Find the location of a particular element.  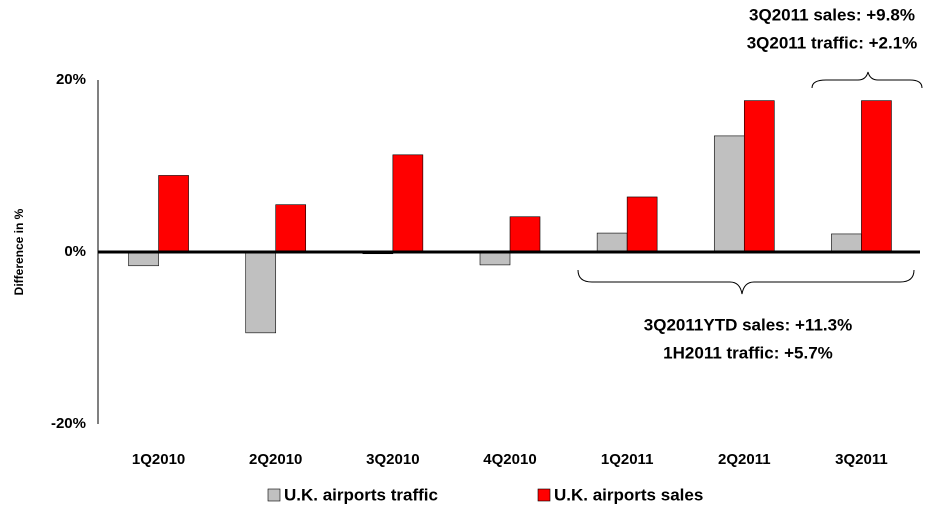

x-tick-label: 3Q2010 is located at coordinates (392, 459).